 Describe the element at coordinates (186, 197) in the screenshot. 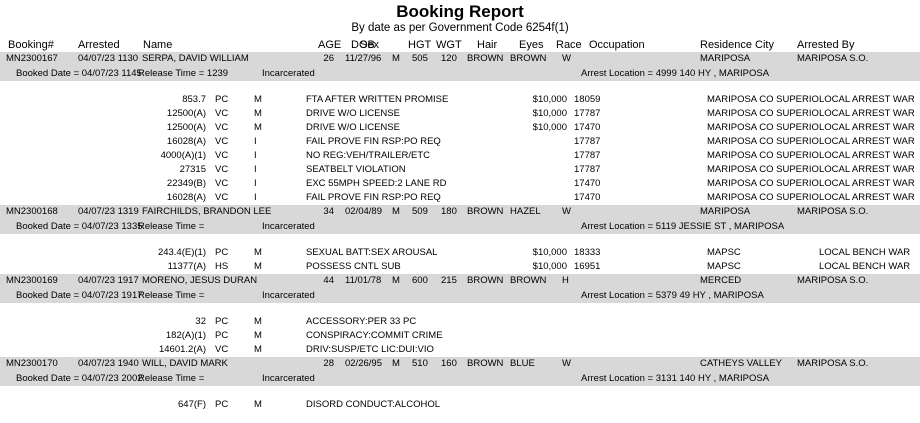

I see `charge-code: 16028(A)` at that location.